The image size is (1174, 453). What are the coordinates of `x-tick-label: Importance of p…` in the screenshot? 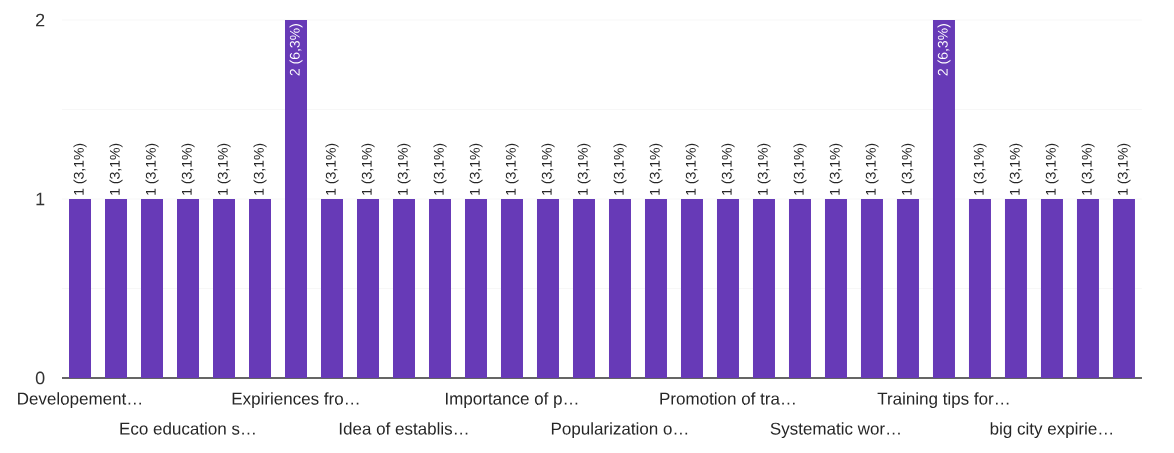 It's located at (512, 400).